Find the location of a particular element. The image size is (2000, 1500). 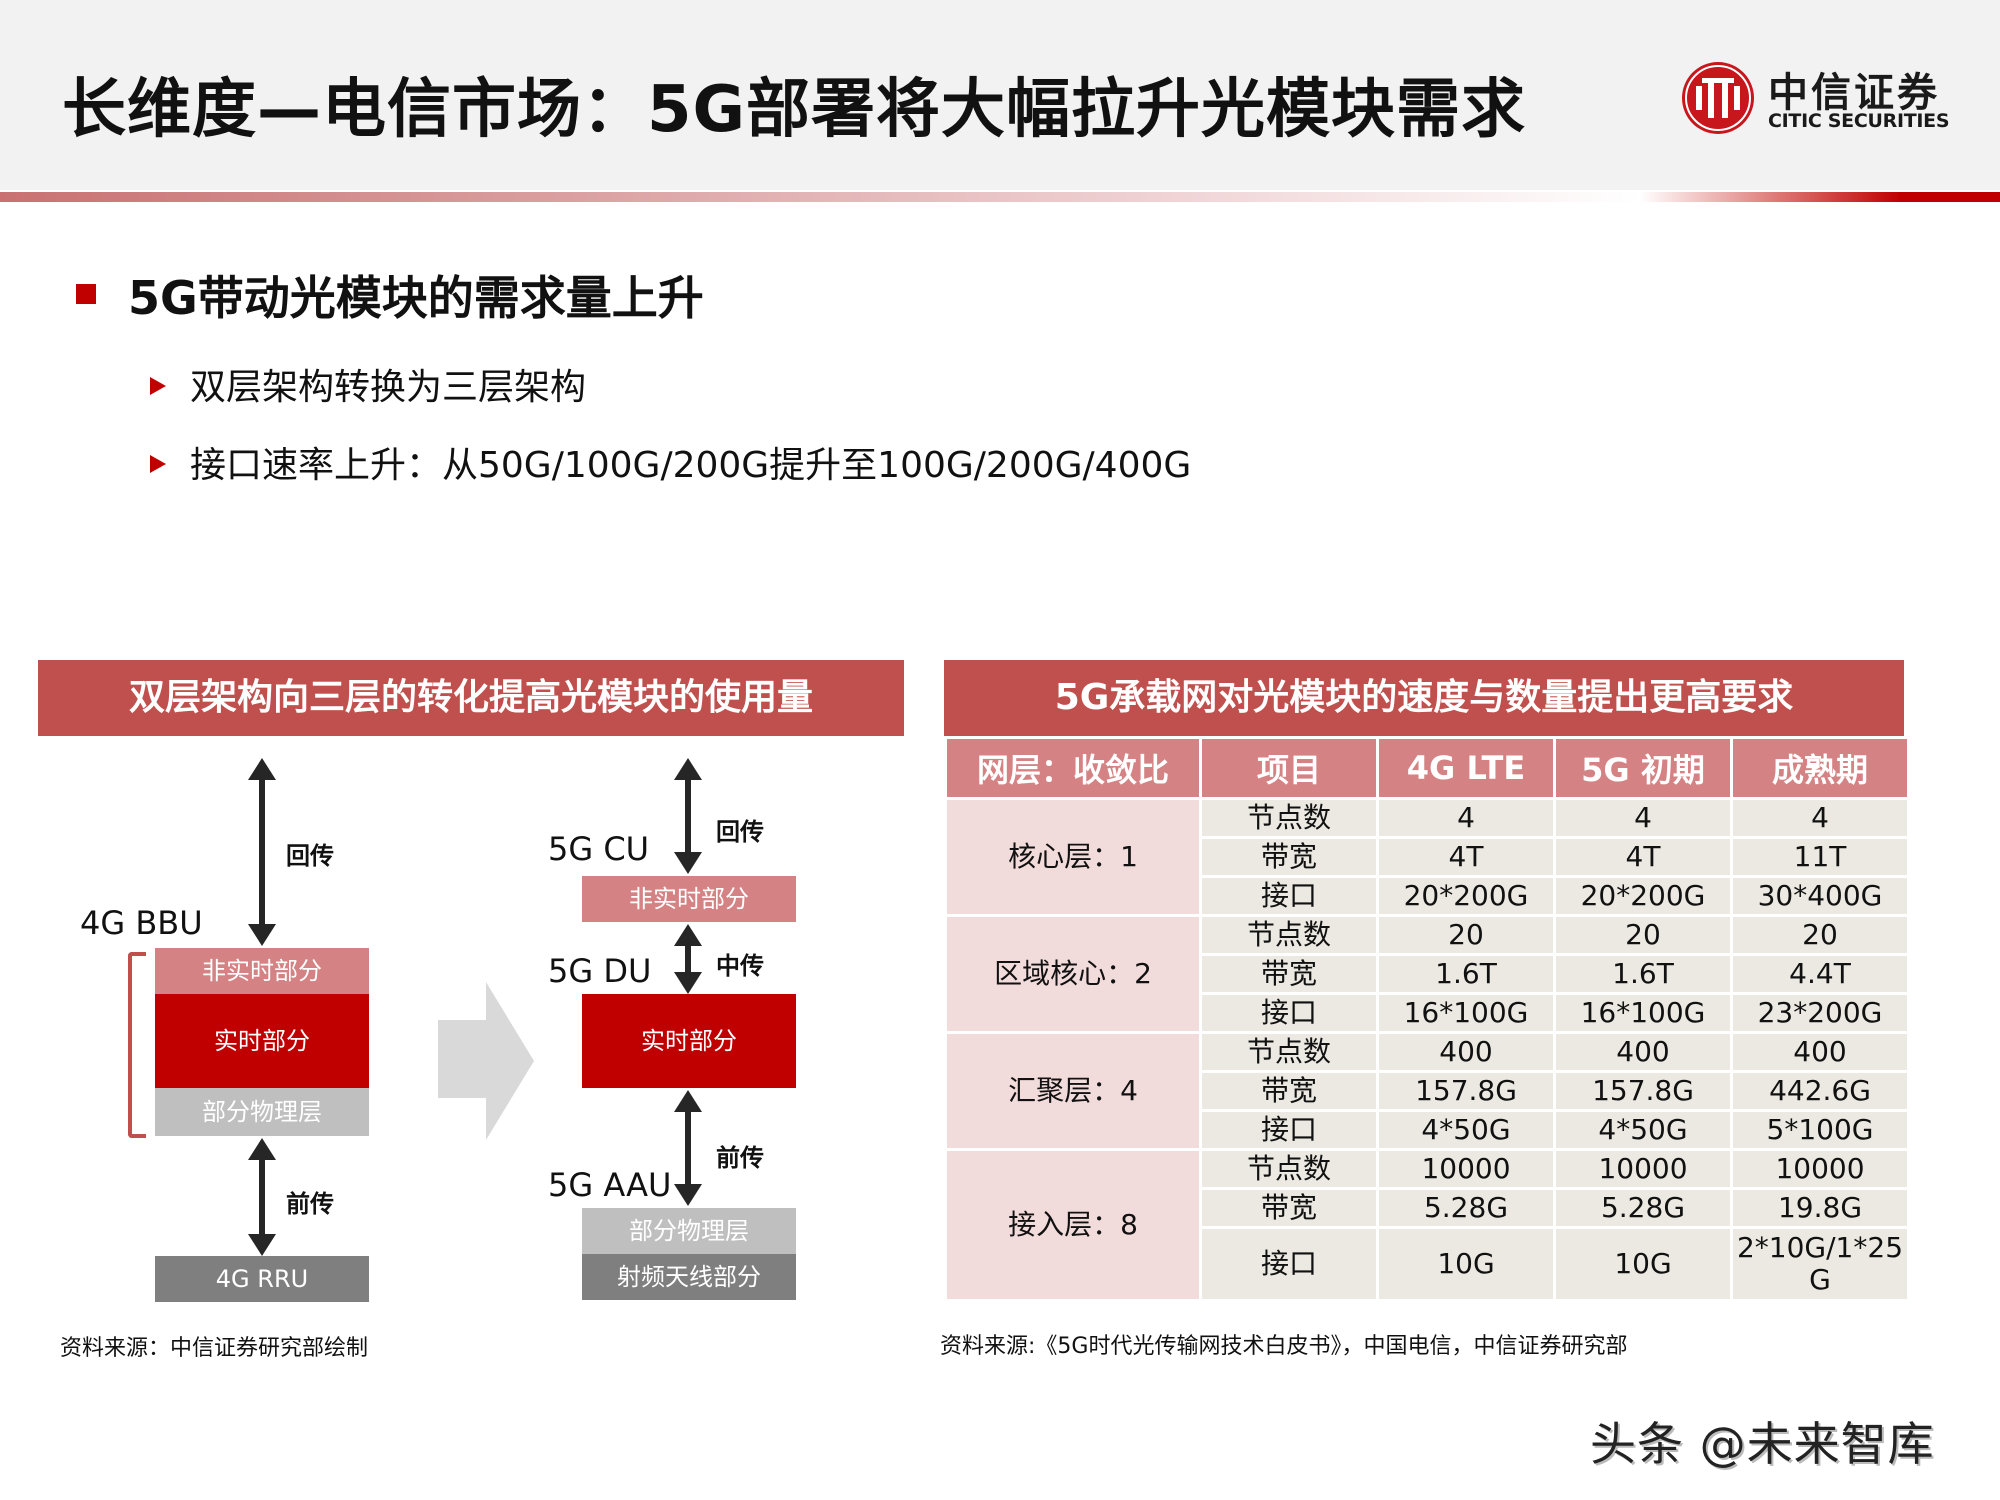

value-cell: 11T is located at coordinates (1820, 857).